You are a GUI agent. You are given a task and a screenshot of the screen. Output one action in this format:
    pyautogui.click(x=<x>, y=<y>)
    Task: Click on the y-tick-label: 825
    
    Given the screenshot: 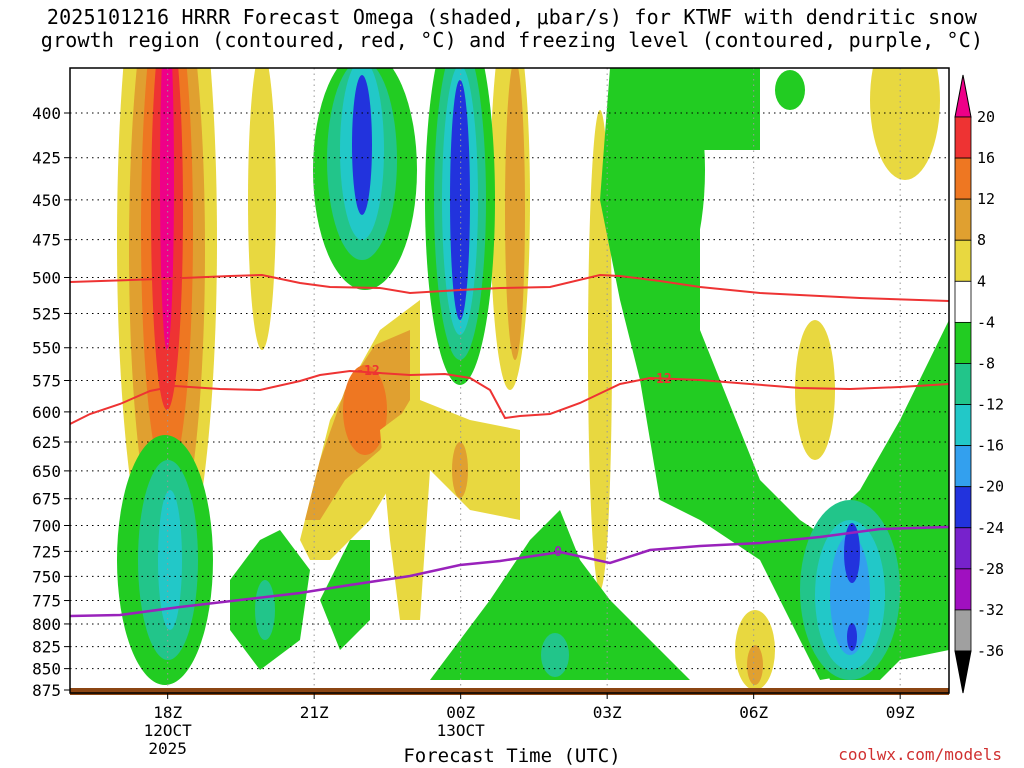 What is the action you would take?
    pyautogui.click(x=46, y=647)
    